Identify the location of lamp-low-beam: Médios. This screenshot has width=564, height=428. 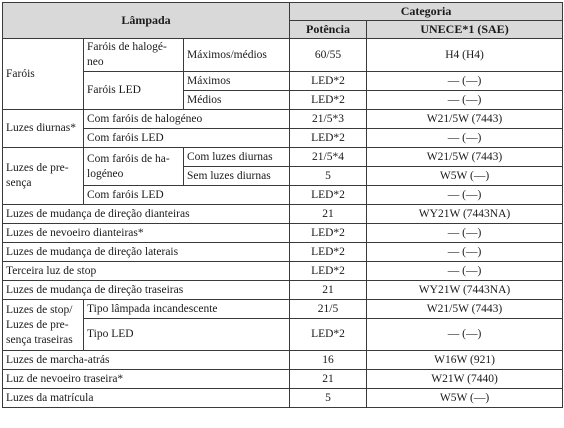
(236, 100).